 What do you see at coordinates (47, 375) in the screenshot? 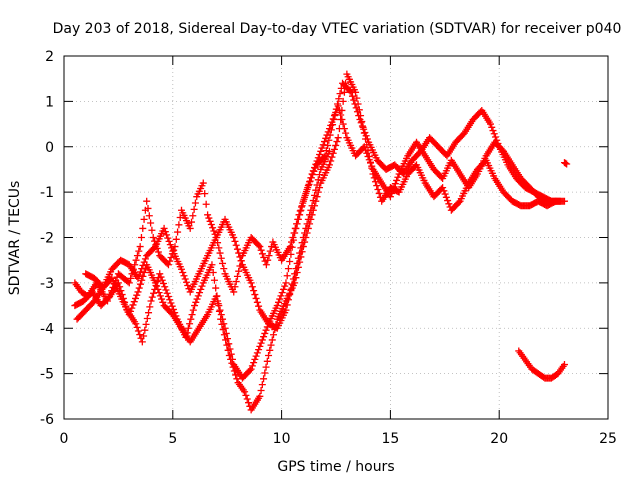
I see `y-tick-label: -5` at bounding box center [47, 375].